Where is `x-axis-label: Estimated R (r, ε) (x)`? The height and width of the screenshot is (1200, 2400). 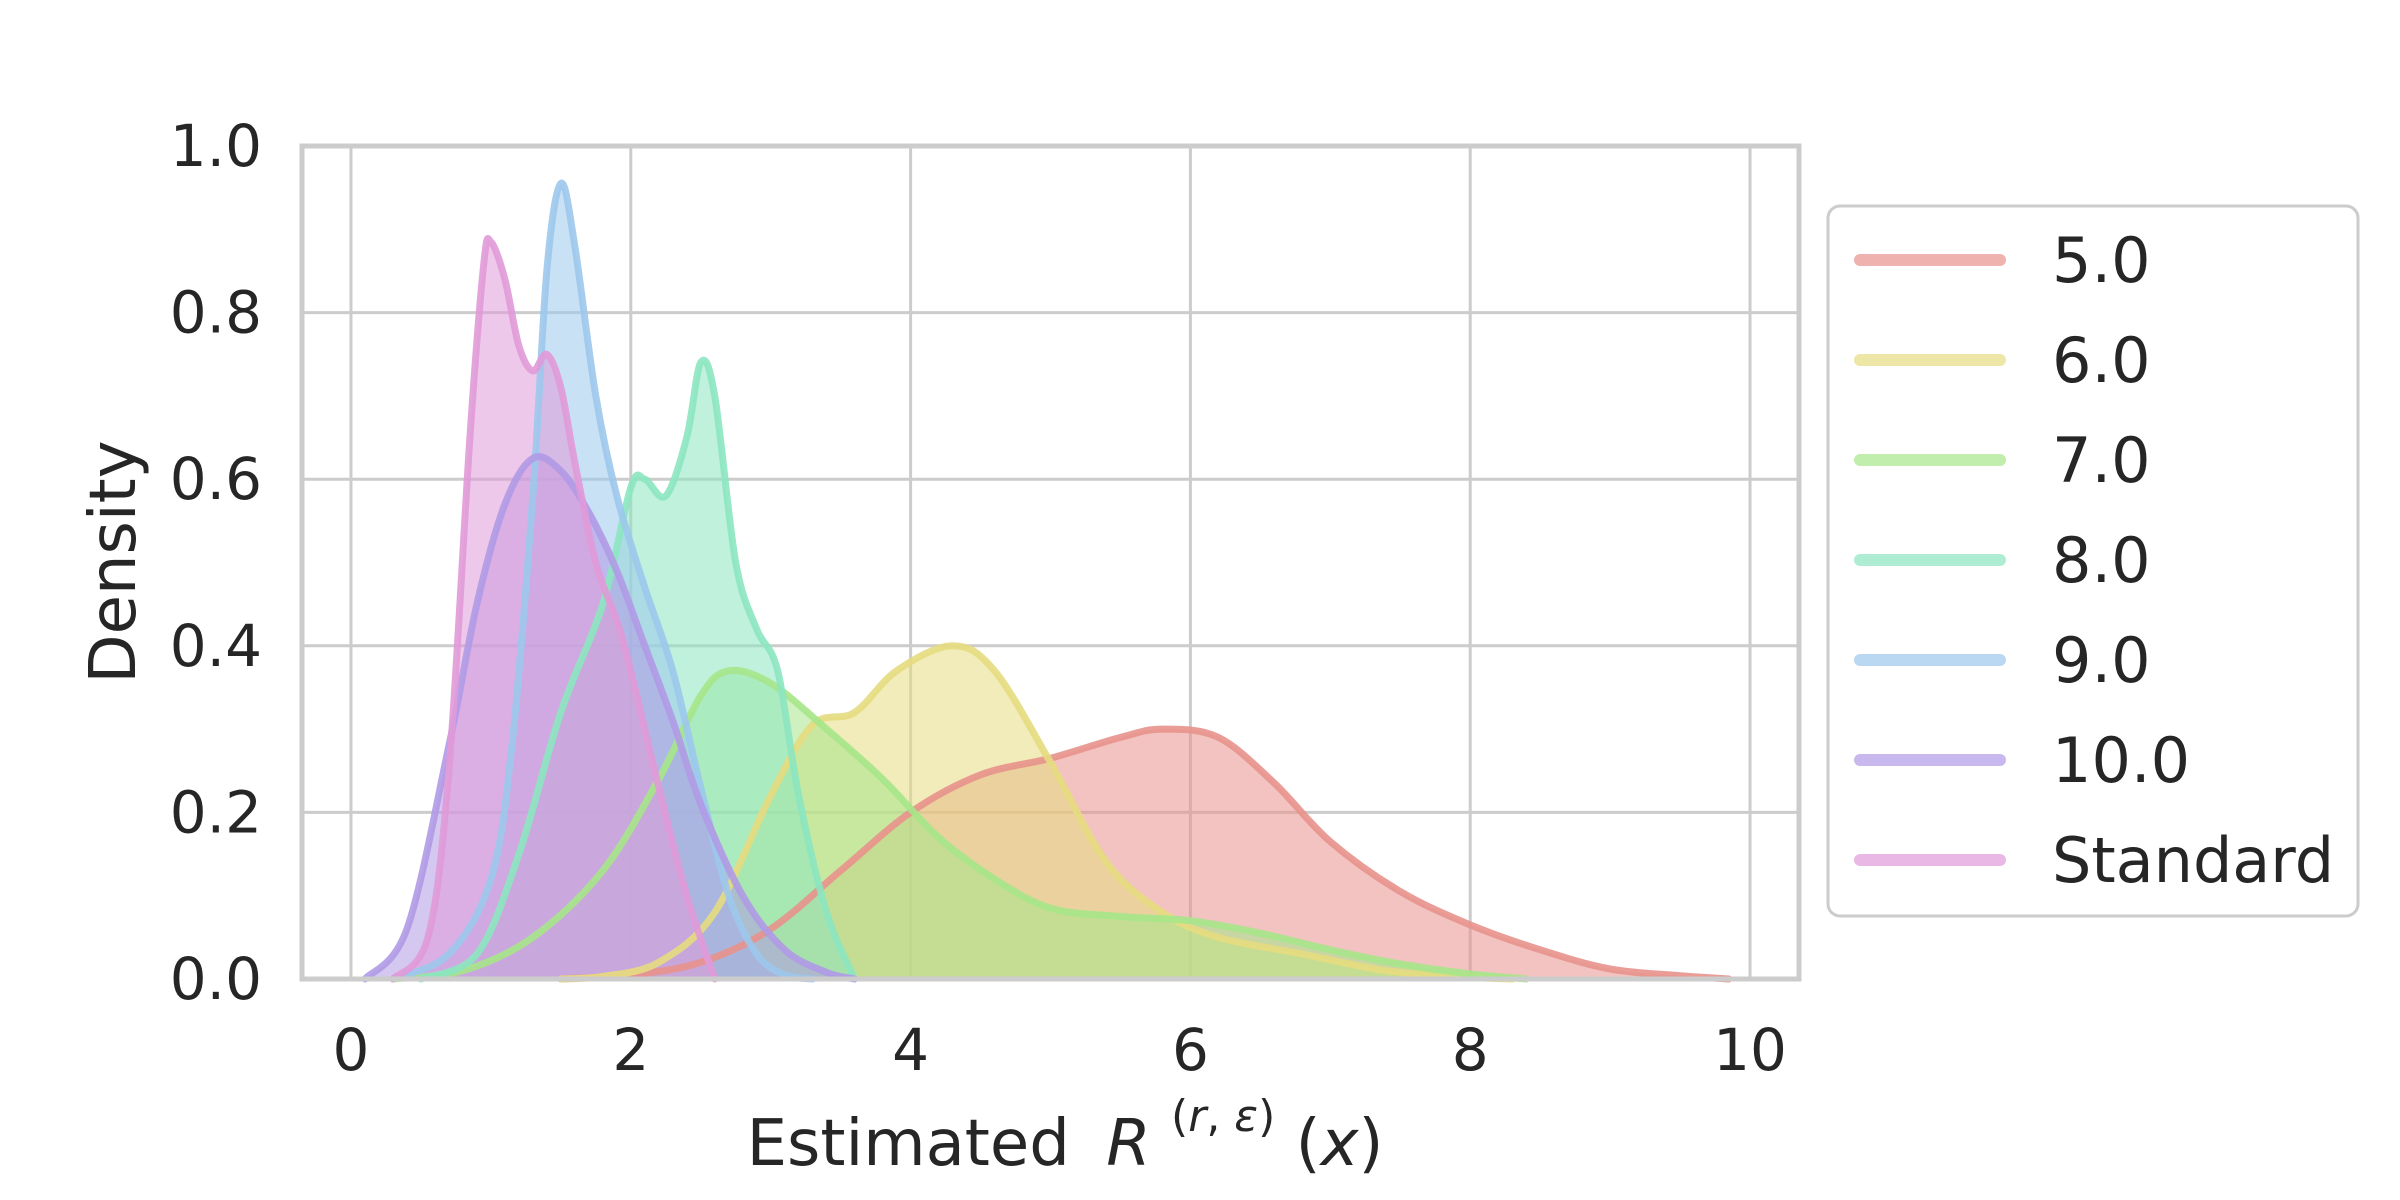
x-axis-label: Estimated R (r, ε) (x) is located at coordinates (1065, 1127).